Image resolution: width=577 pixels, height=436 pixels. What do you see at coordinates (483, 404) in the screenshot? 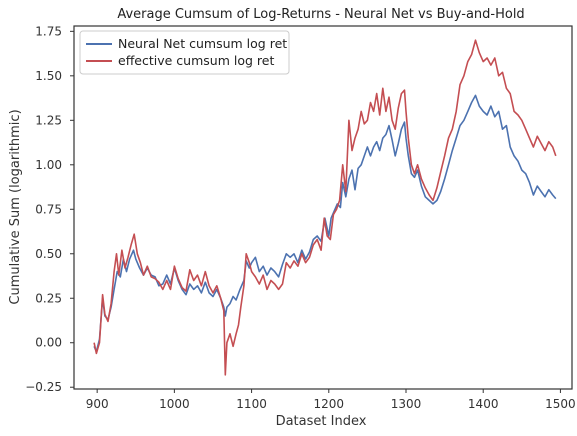
I see `x-tick-label: 1400` at bounding box center [483, 404].